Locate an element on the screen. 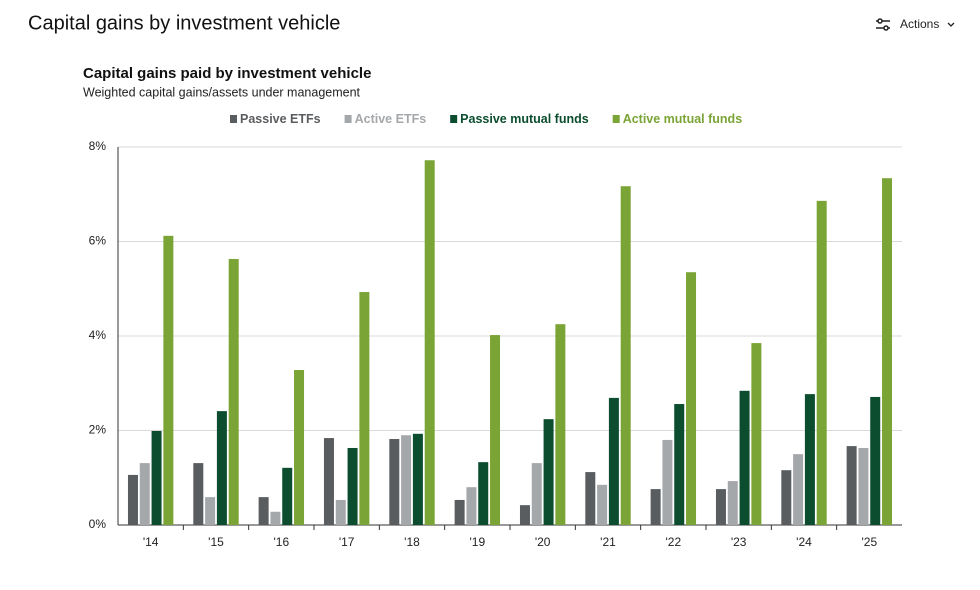  legend-label: Active mutual funds is located at coordinates (683, 119).